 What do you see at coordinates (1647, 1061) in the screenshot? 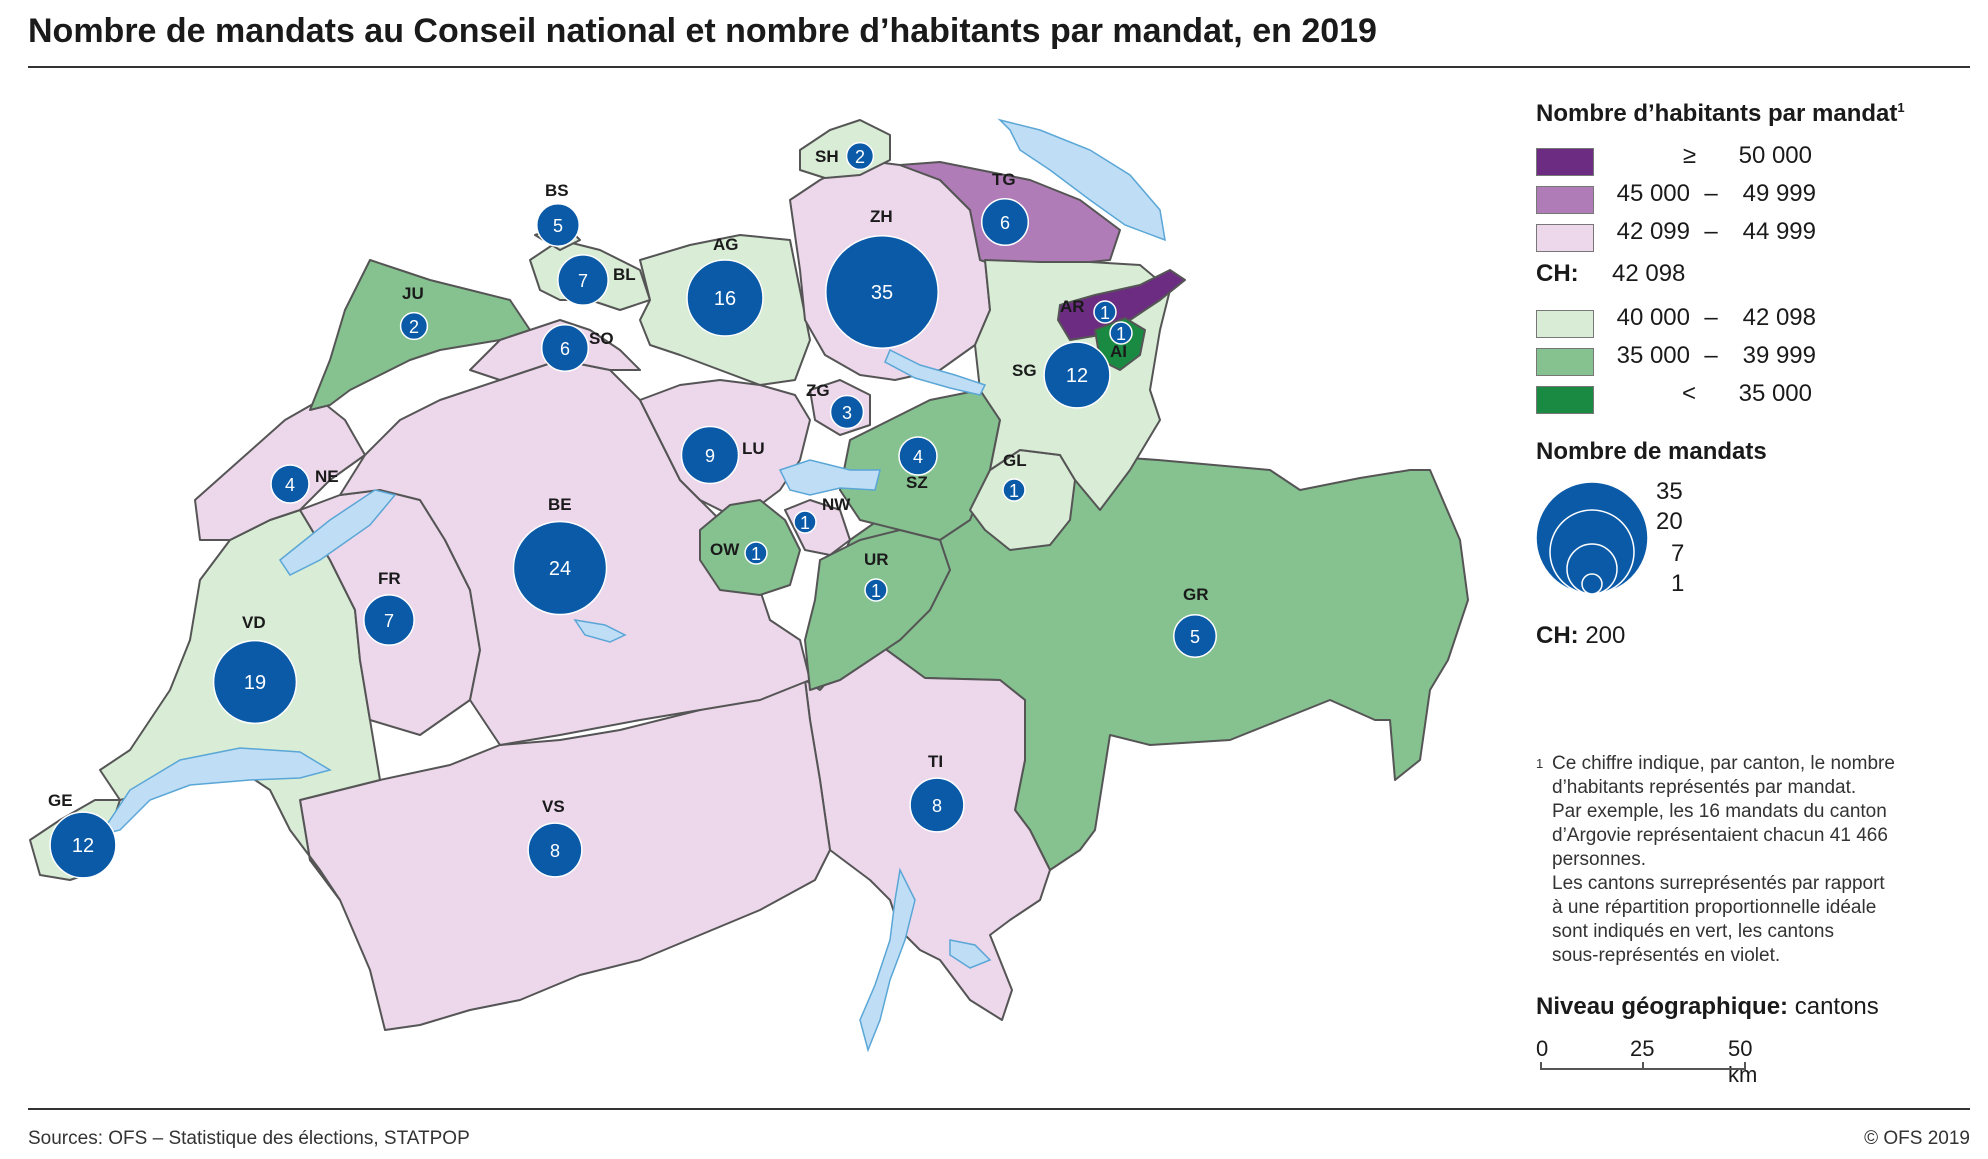
I see `scale-bar: 0 25 50 km` at bounding box center [1647, 1061].